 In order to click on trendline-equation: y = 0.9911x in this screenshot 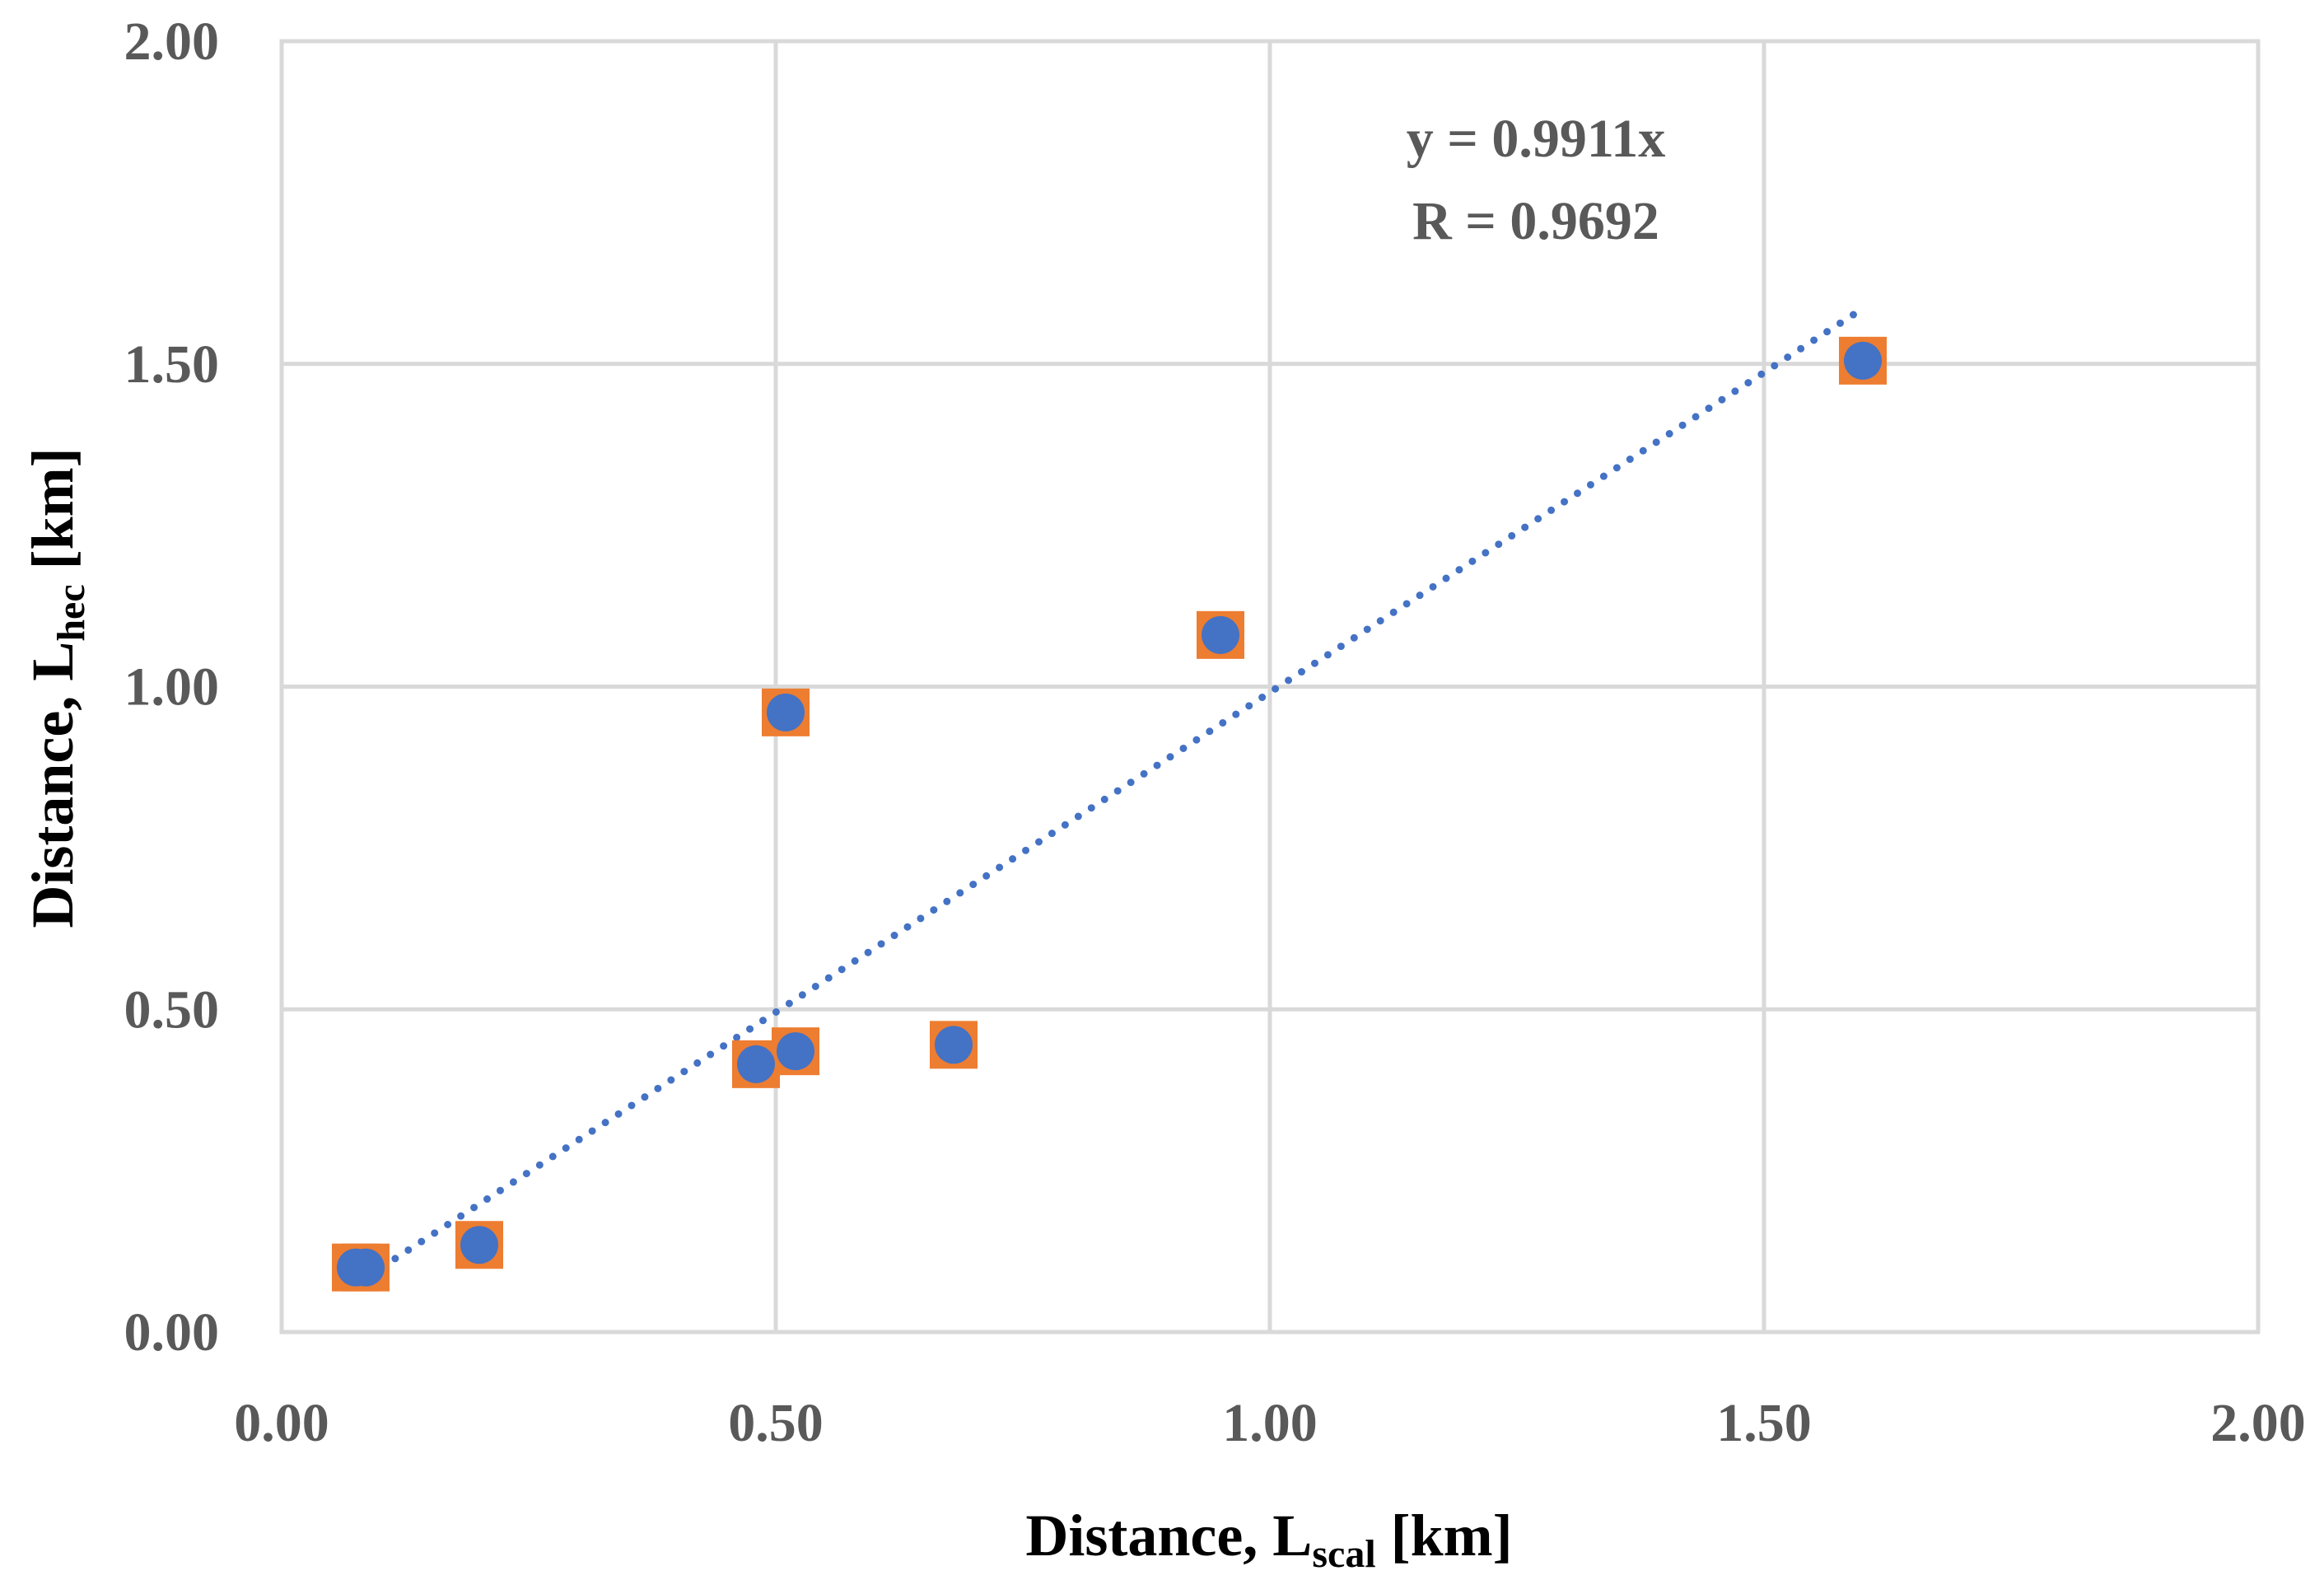, I will do `click(1536, 139)`.